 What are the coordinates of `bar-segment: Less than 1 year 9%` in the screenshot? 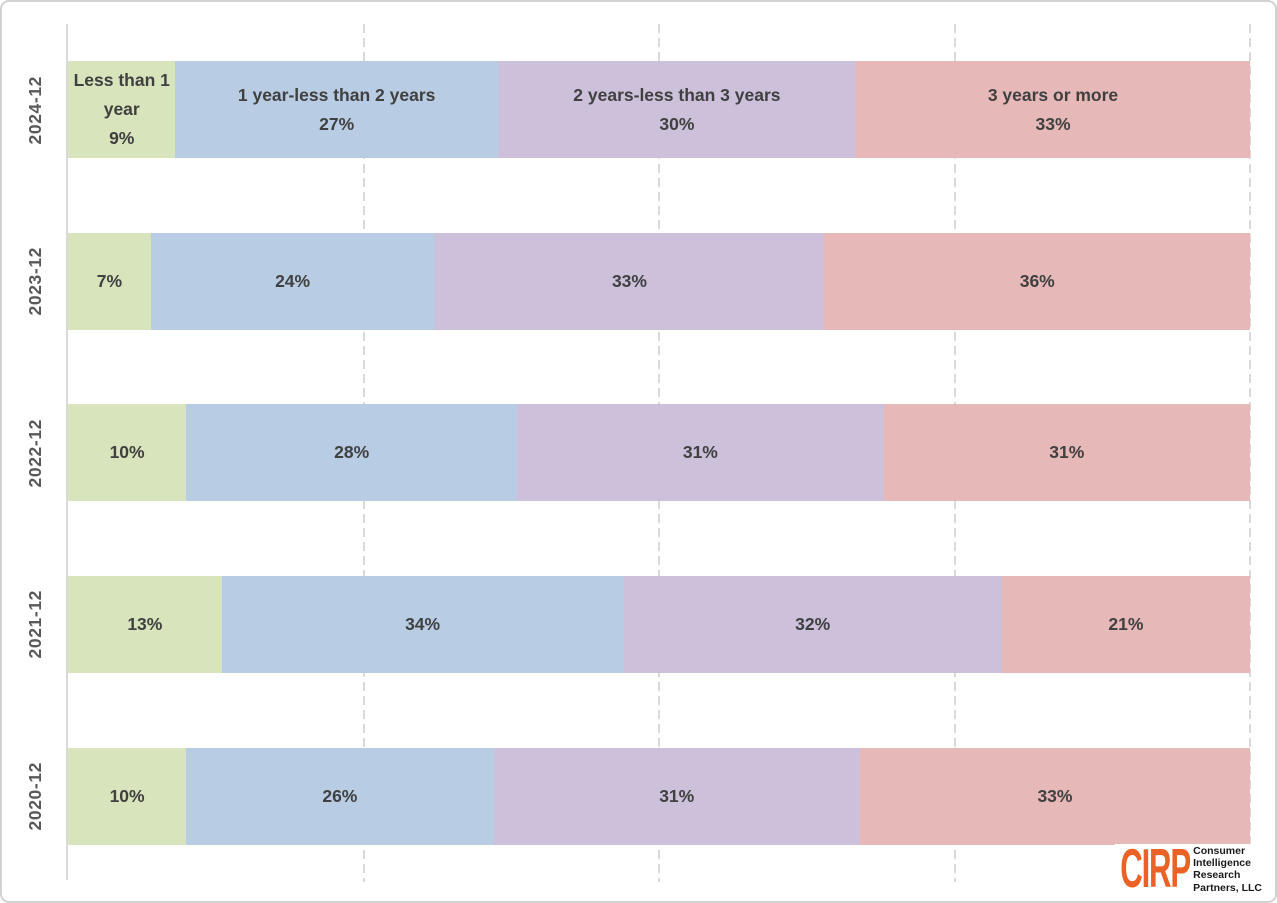 It's located at (122, 110).